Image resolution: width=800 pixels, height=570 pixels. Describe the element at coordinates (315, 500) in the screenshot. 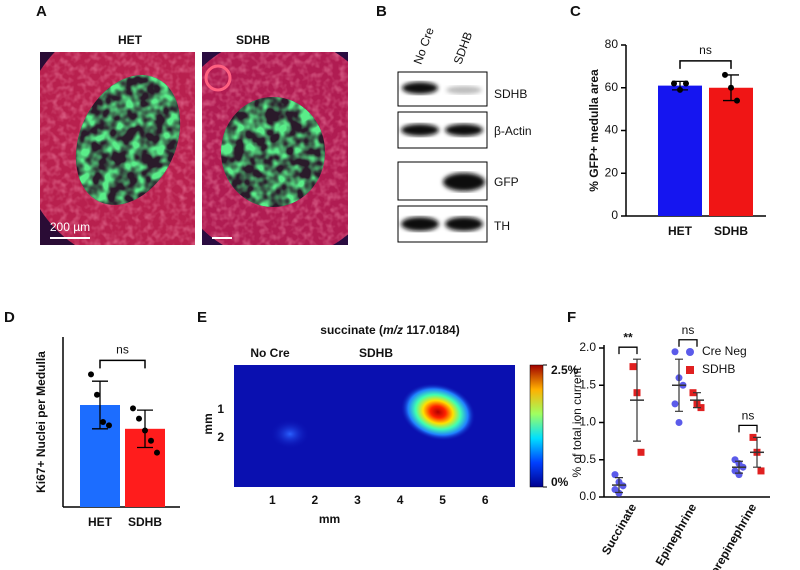

I see `x-tick-label: 2` at that location.